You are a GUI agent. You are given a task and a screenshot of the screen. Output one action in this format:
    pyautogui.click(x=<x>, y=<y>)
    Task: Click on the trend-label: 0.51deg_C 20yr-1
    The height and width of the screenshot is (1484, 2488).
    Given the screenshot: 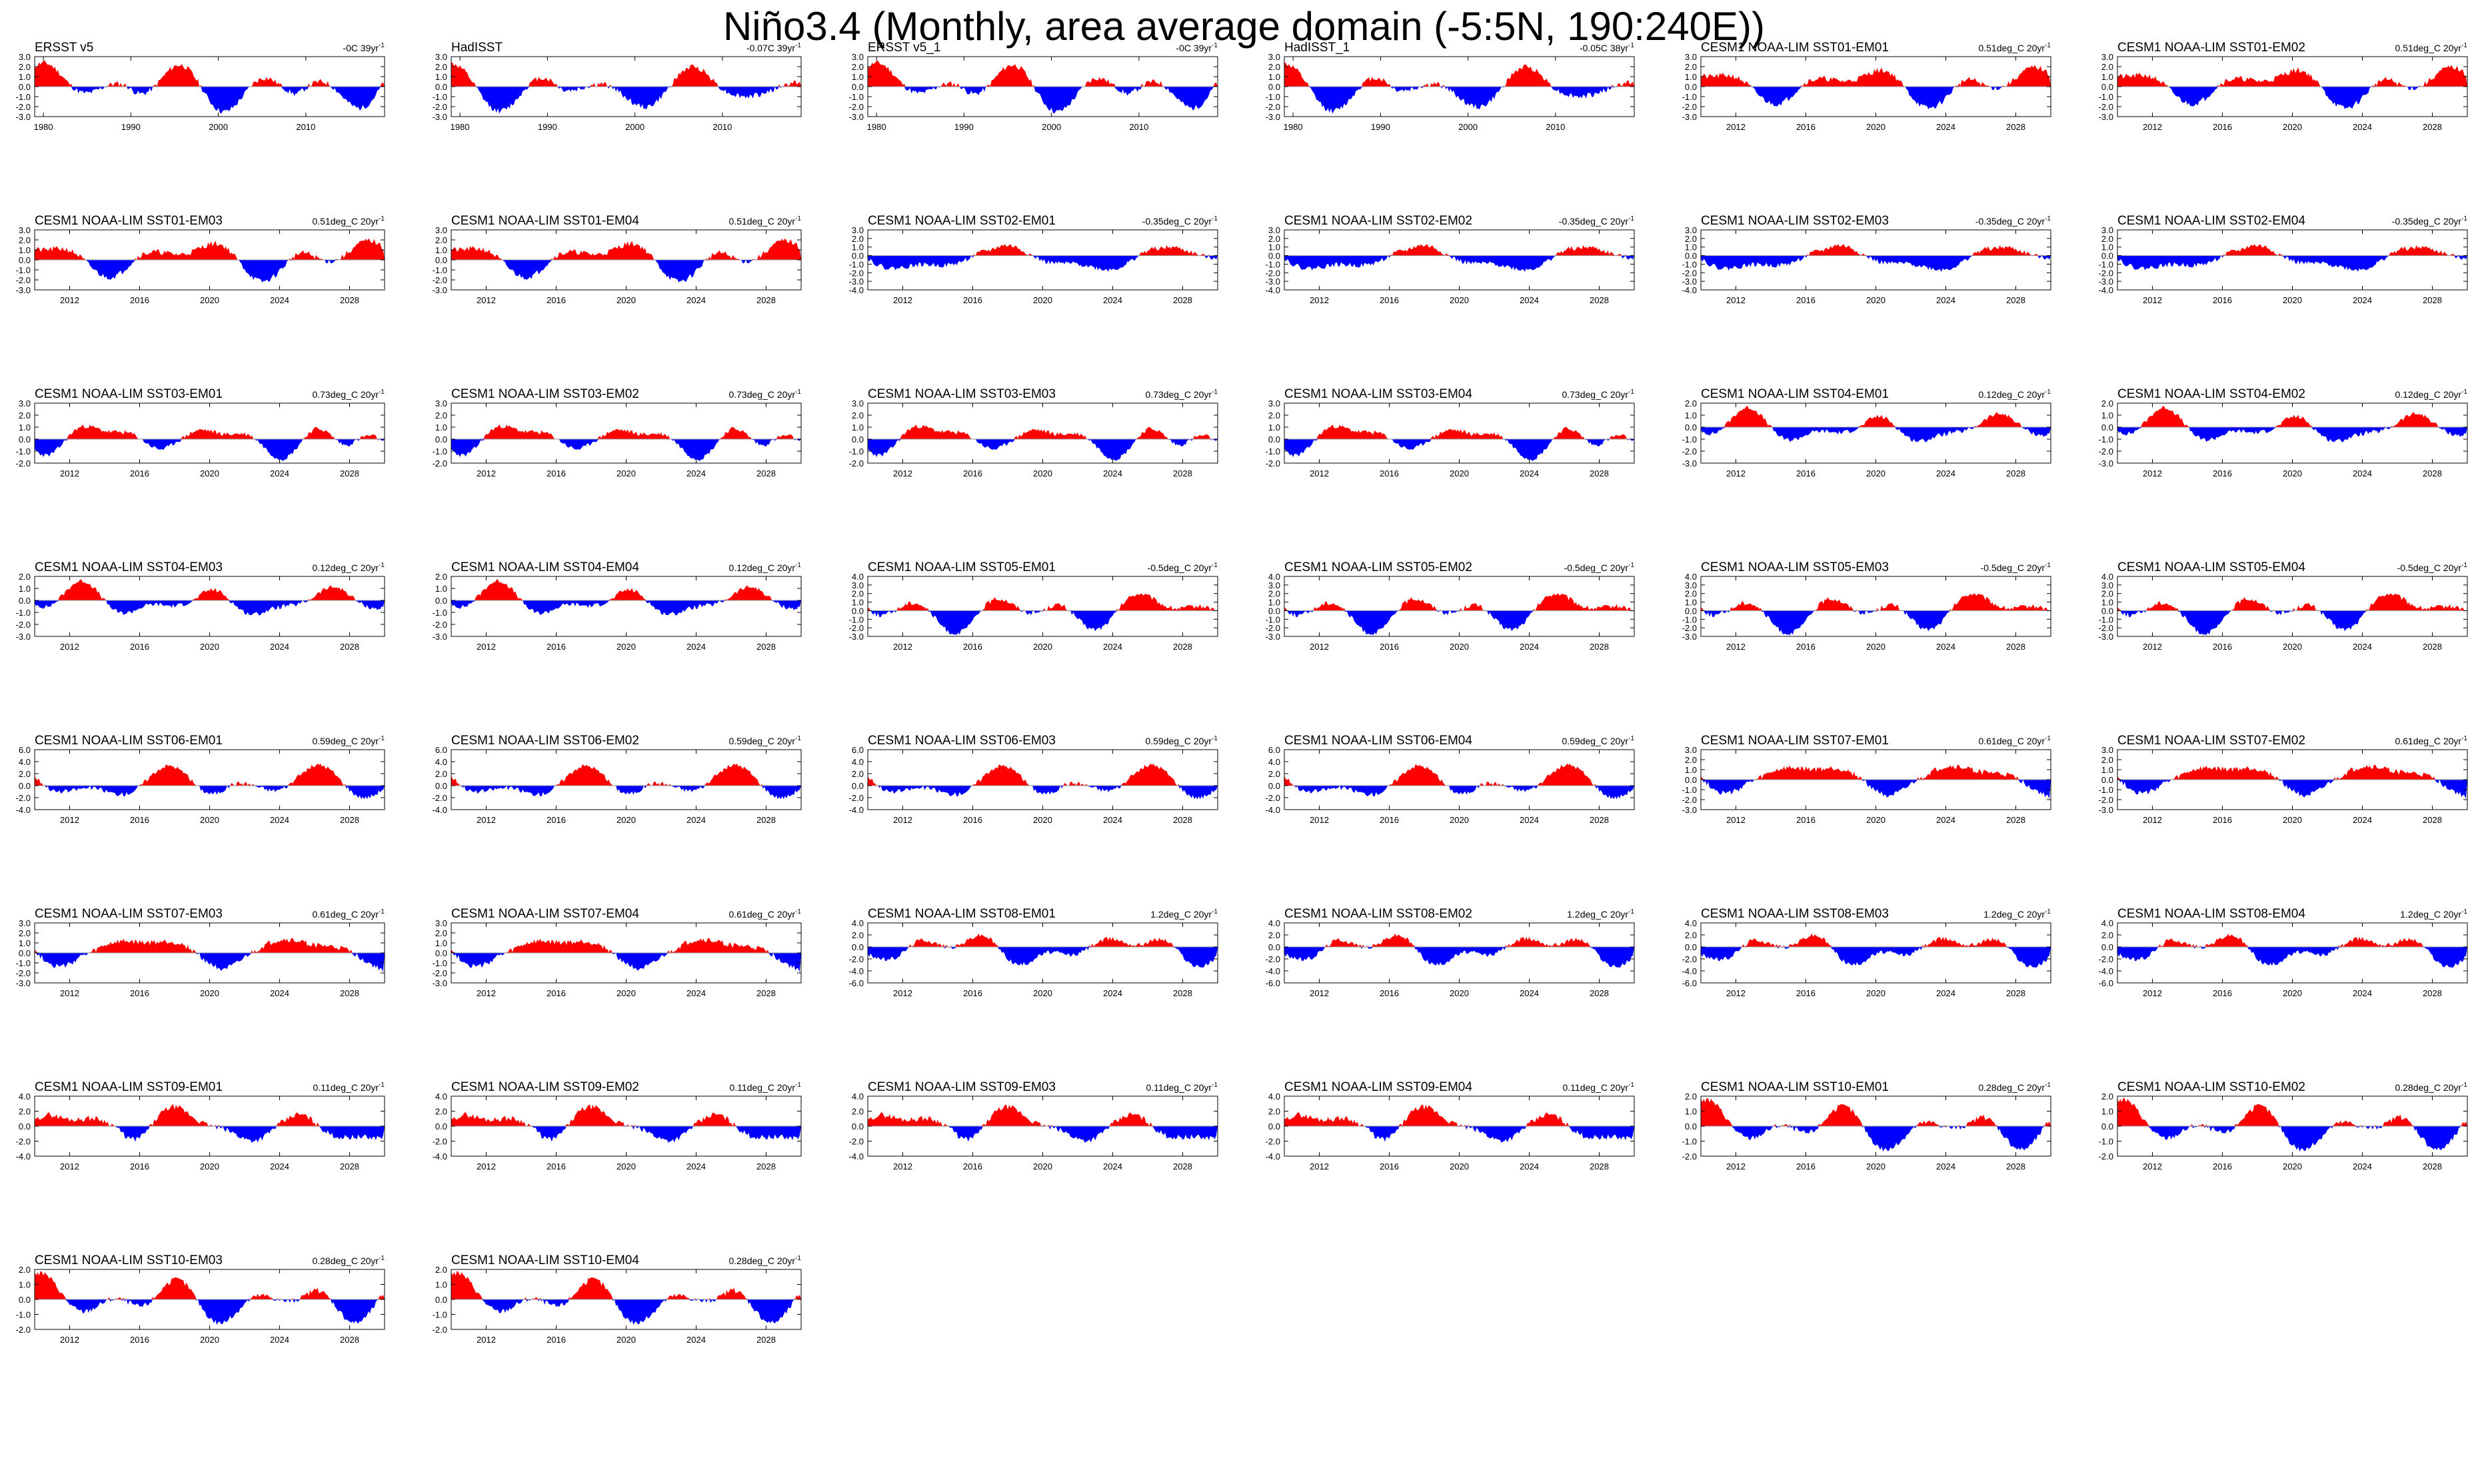 What is the action you would take?
    pyautogui.click(x=2431, y=47)
    